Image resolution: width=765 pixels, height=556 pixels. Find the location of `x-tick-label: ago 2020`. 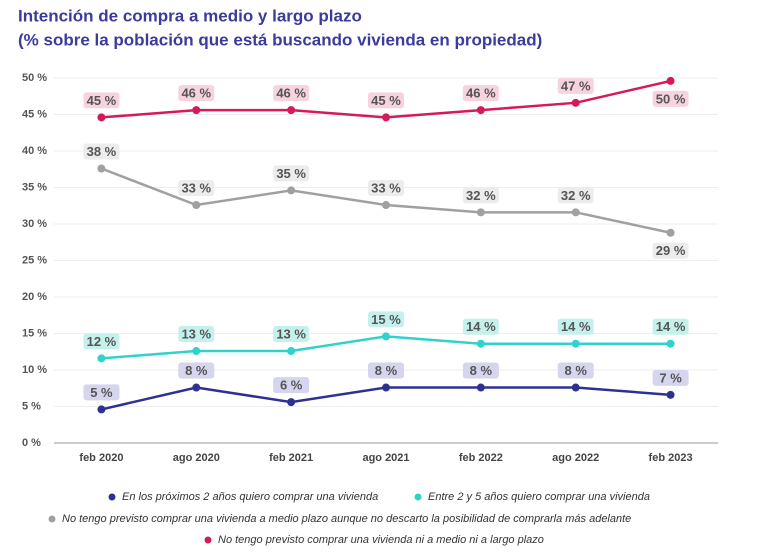

x-tick-label: ago 2020 is located at coordinates (196, 458).